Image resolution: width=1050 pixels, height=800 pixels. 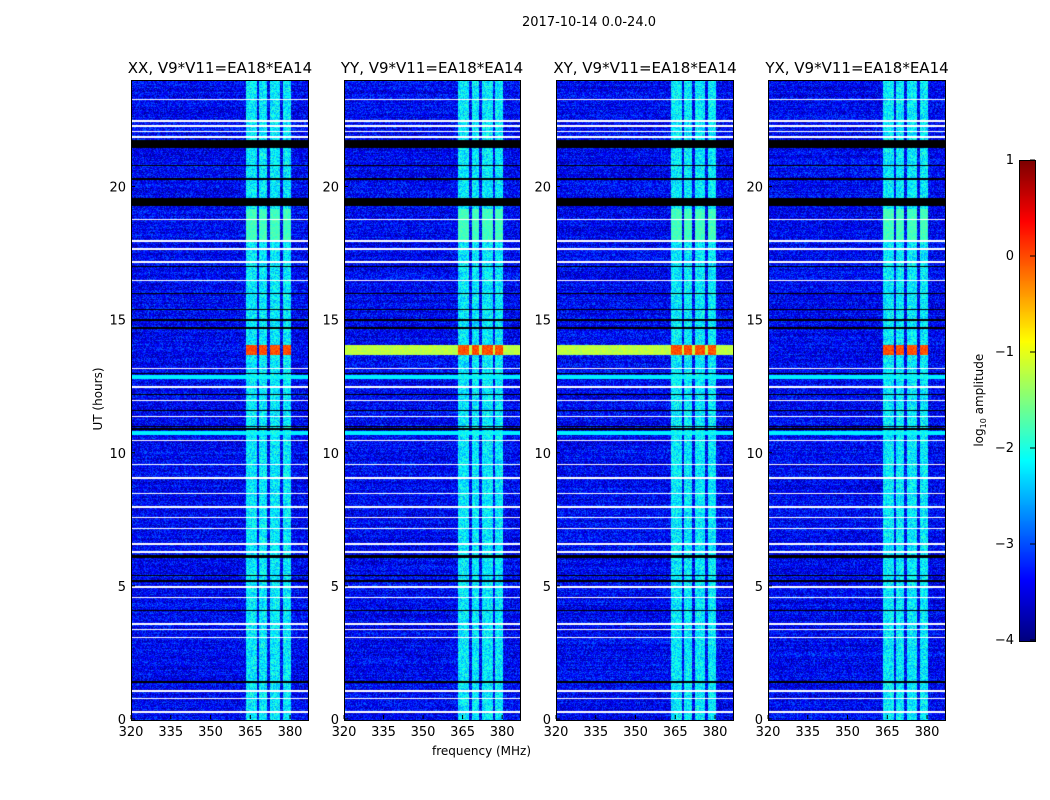 I want to click on colorbar-label-main: log, so click(x=978, y=437).